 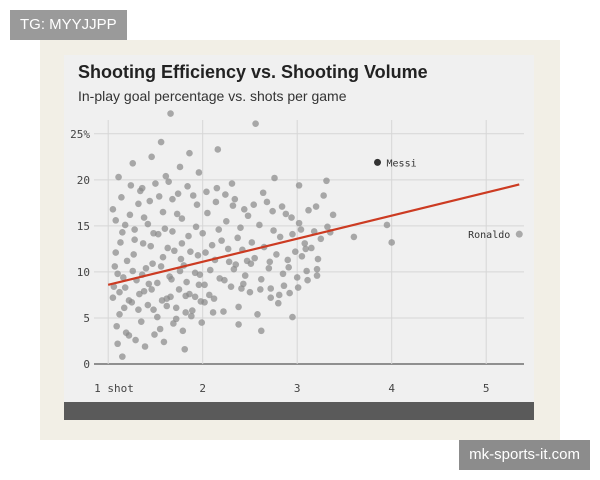 I want to click on highlighted-players: Messi Ronaldo, so click(x=448, y=199).